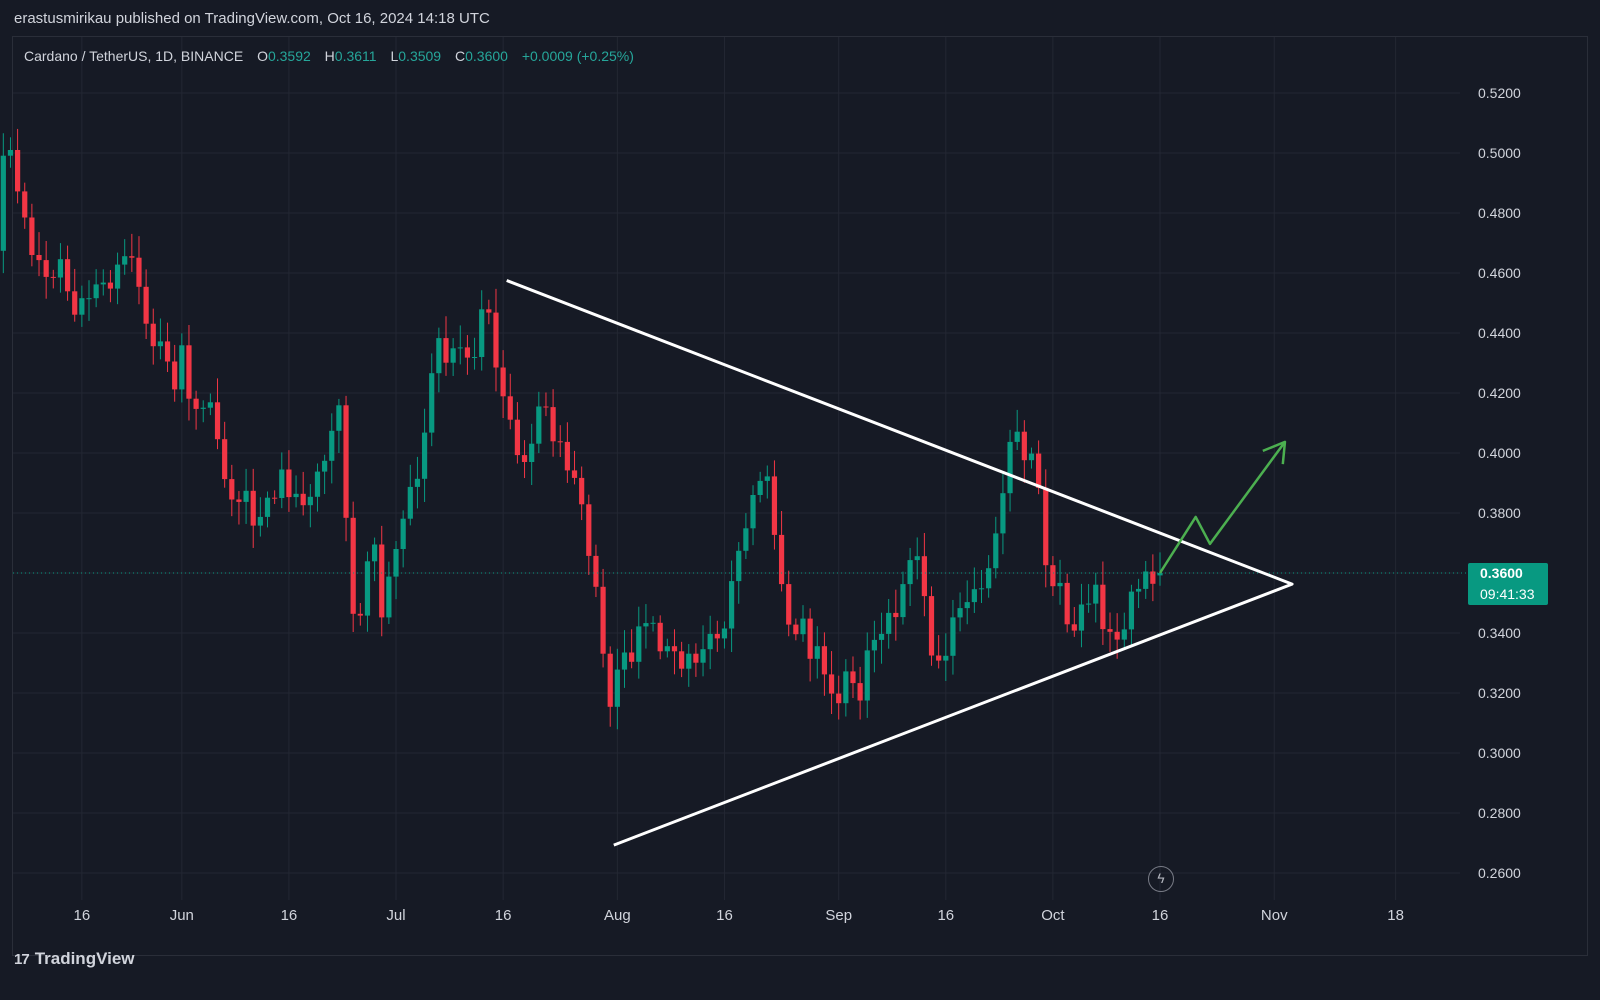 This screenshot has width=1600, height=1000. Describe the element at coordinates (355, 56) in the screenshot. I see `high-value: 0.3611` at that location.